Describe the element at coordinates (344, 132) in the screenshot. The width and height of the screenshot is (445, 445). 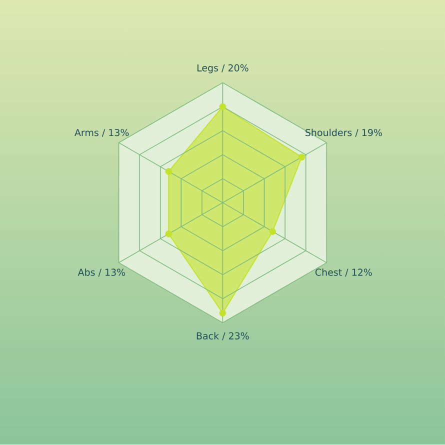
I see `spoke-label: Shoulders / 19%` at that location.